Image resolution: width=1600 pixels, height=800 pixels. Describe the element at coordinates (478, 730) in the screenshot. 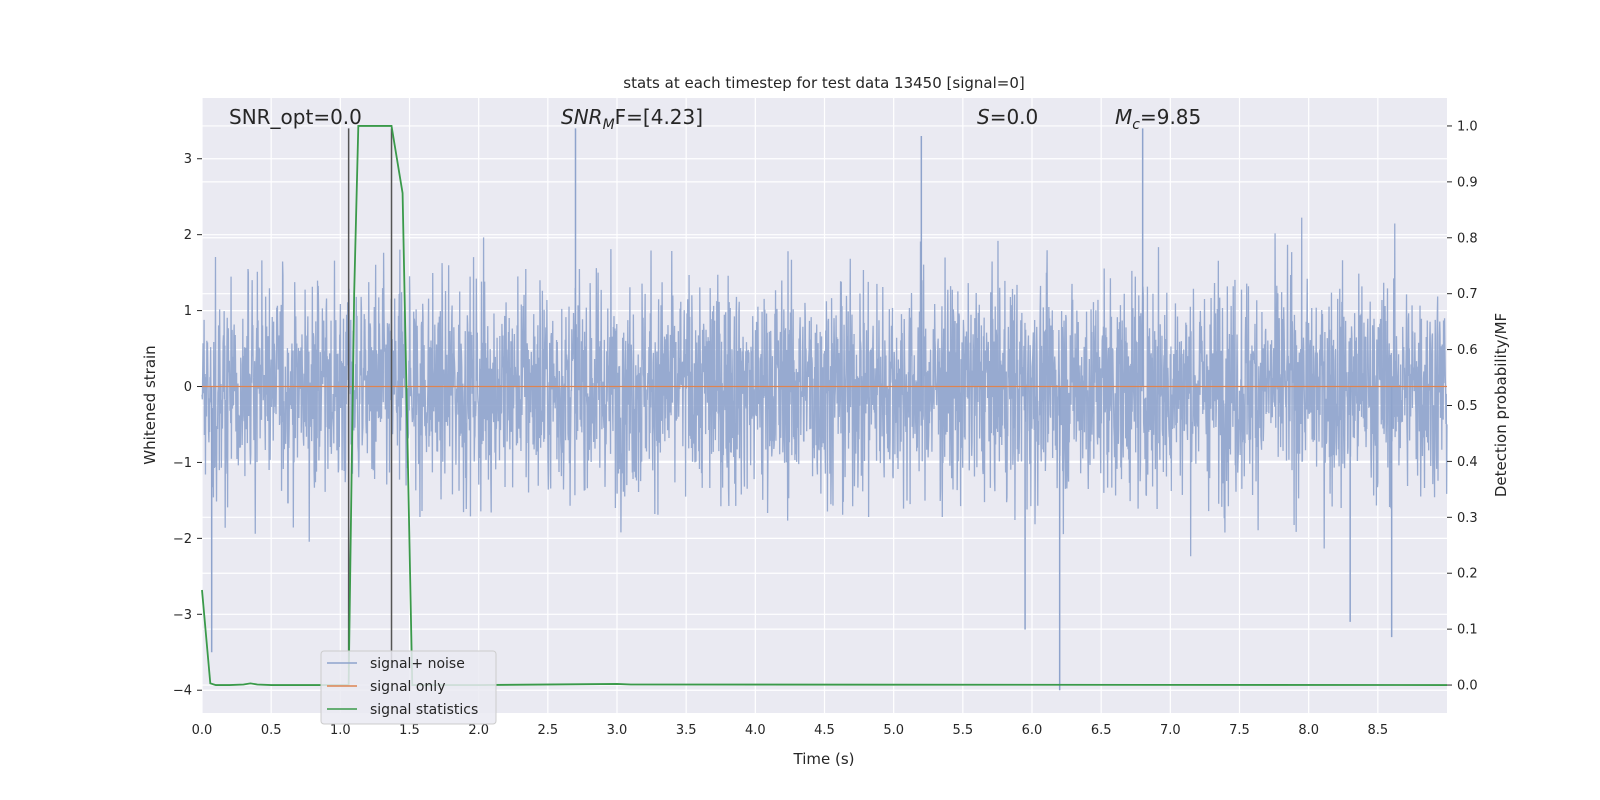

I see `x-tick-label: 2.0` at that location.